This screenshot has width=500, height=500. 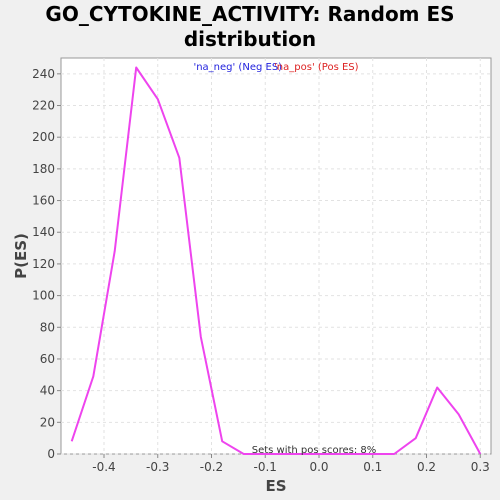 What do you see at coordinates (43, 74) in the screenshot?
I see `y-tick-label: 240` at bounding box center [43, 74].